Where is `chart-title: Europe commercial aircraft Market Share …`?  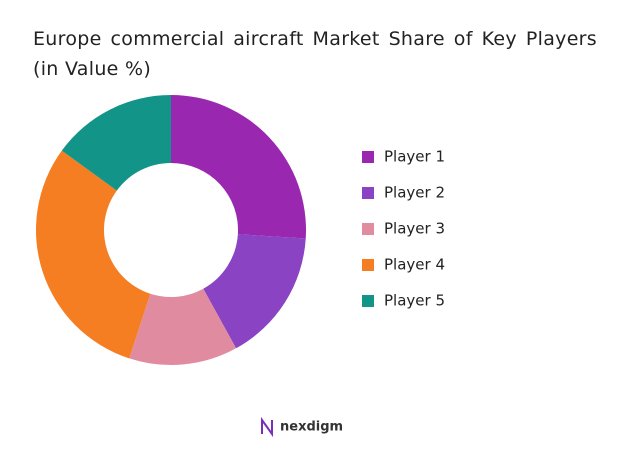
chart-title: Europe commercial aircraft Market Share … is located at coordinates (315, 54).